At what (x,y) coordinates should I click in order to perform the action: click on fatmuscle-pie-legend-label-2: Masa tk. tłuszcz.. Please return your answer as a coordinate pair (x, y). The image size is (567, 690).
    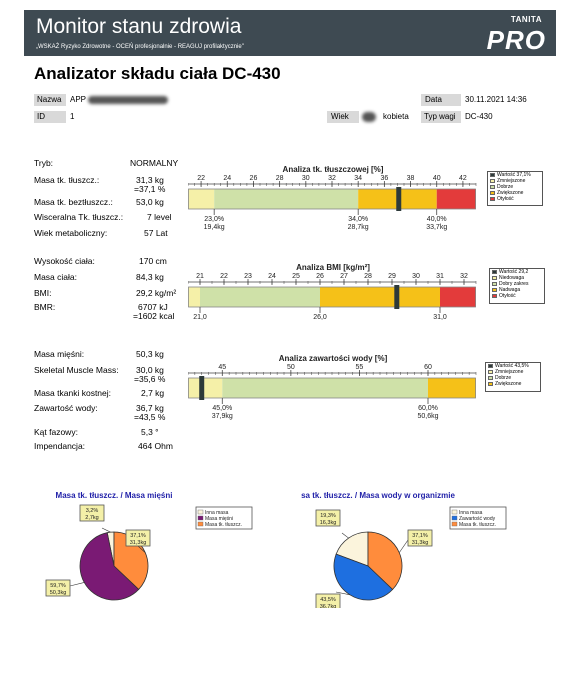
    Looking at the image, I should click on (223, 525).